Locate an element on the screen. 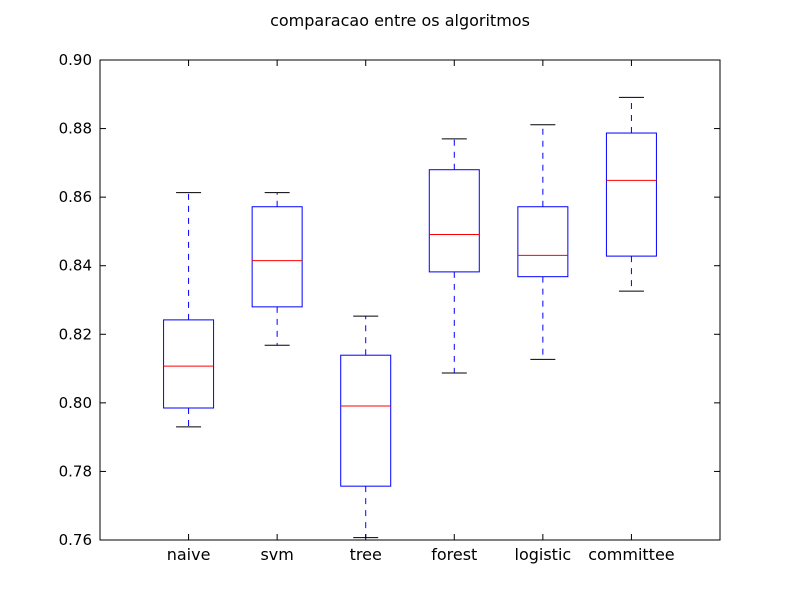 This screenshot has width=800, height=600. box-logistic is located at coordinates (543, 242).